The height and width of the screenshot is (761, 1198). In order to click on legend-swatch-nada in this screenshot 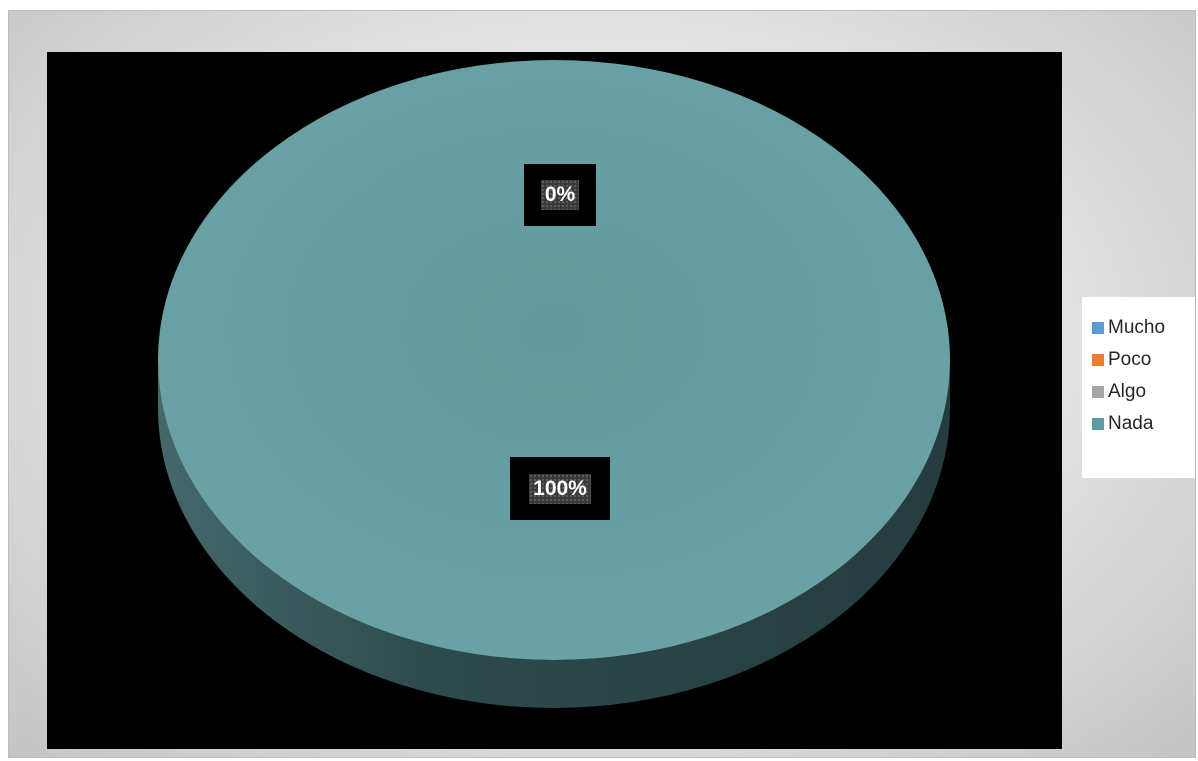, I will do `click(1098, 424)`.